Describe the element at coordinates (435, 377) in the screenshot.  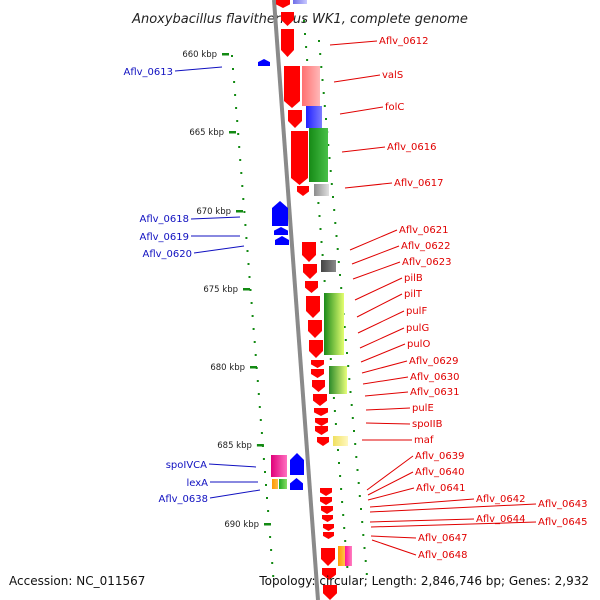
I see `gene-label: Aflv_0630` at that location.